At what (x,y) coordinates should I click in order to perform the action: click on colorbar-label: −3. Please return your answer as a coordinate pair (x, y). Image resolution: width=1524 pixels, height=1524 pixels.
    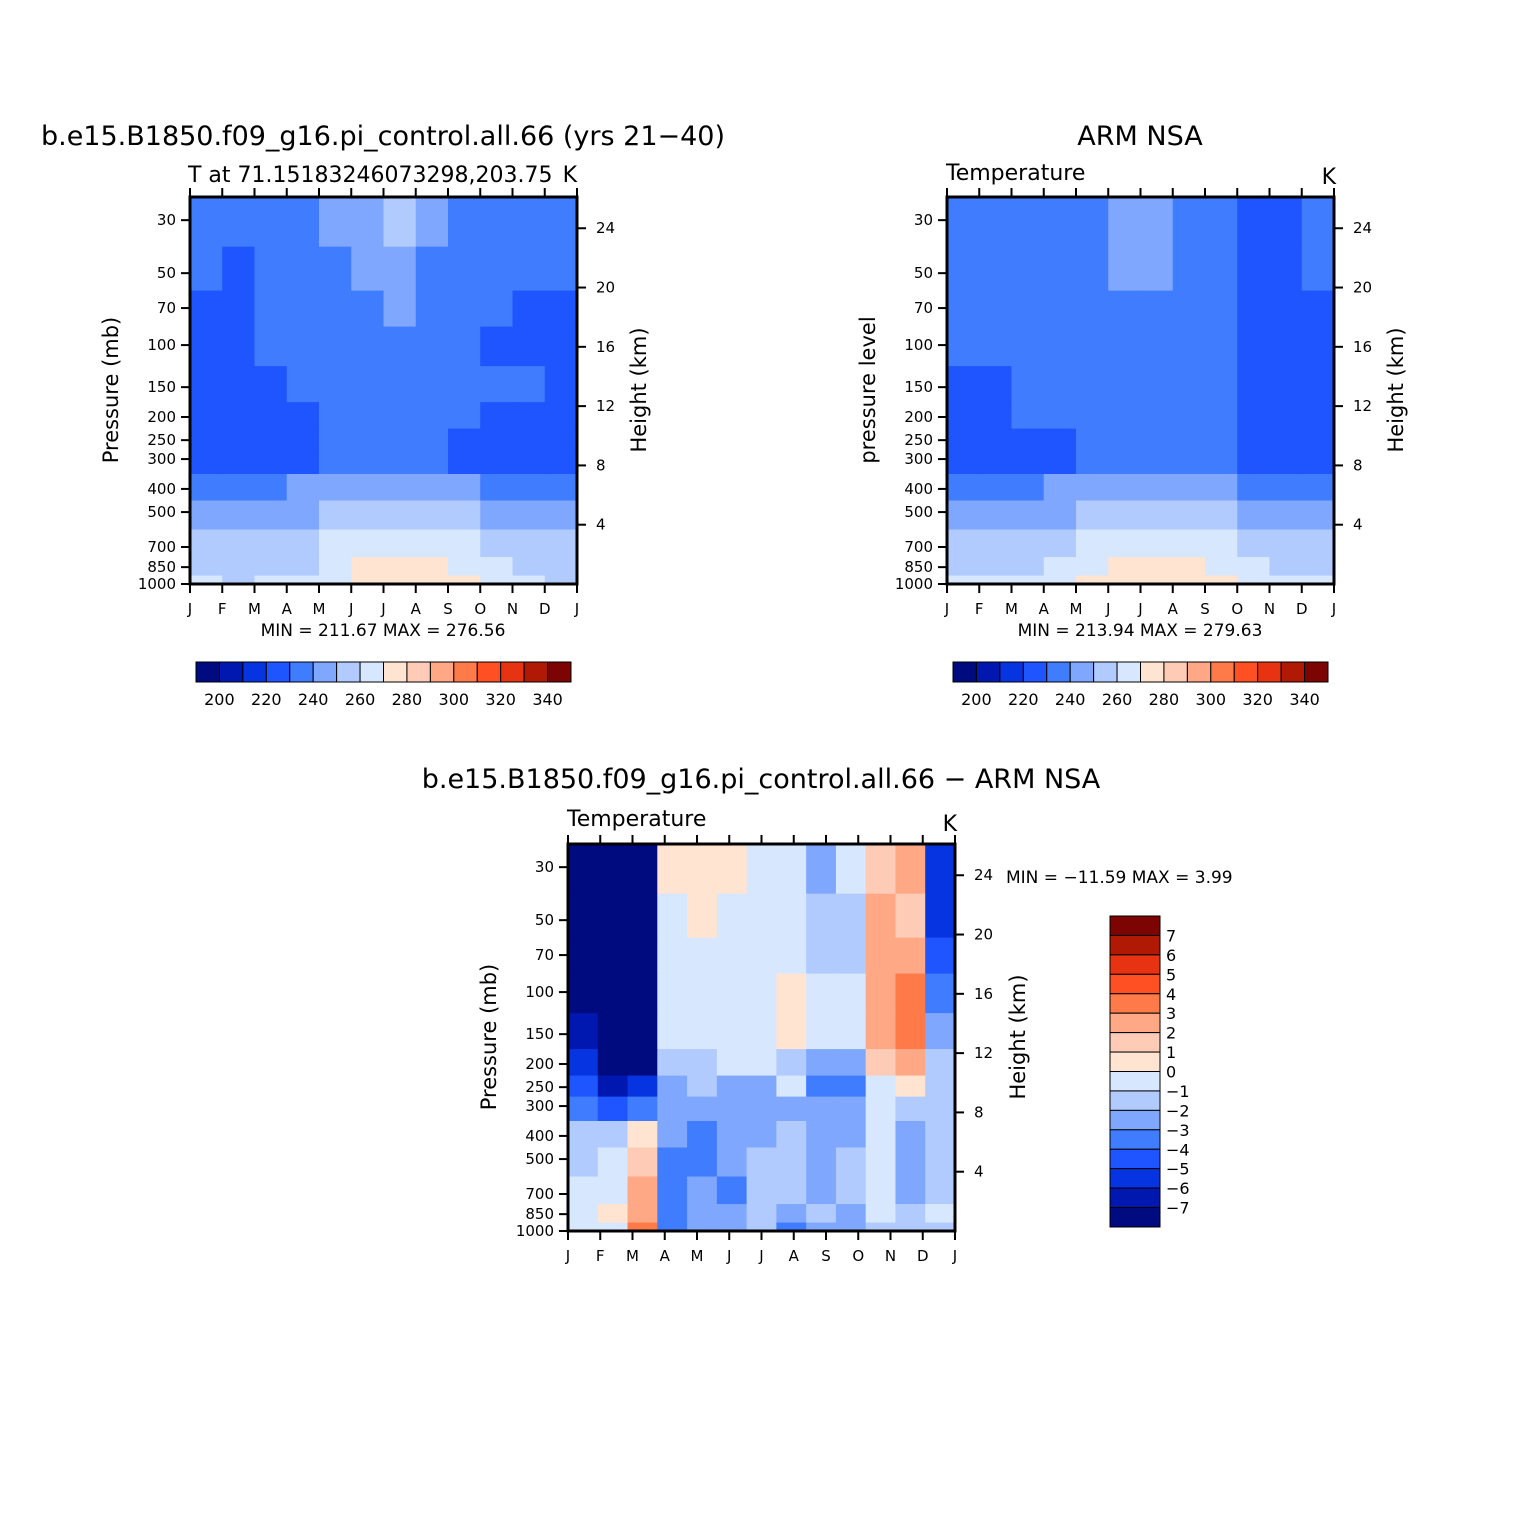
    Looking at the image, I should click on (1178, 1130).